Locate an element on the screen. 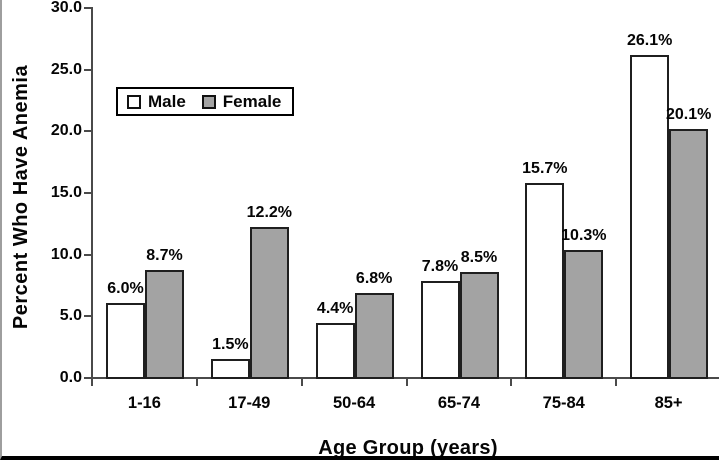 The image size is (719, 460). bar-value-label: 8.5% is located at coordinates (479, 258).